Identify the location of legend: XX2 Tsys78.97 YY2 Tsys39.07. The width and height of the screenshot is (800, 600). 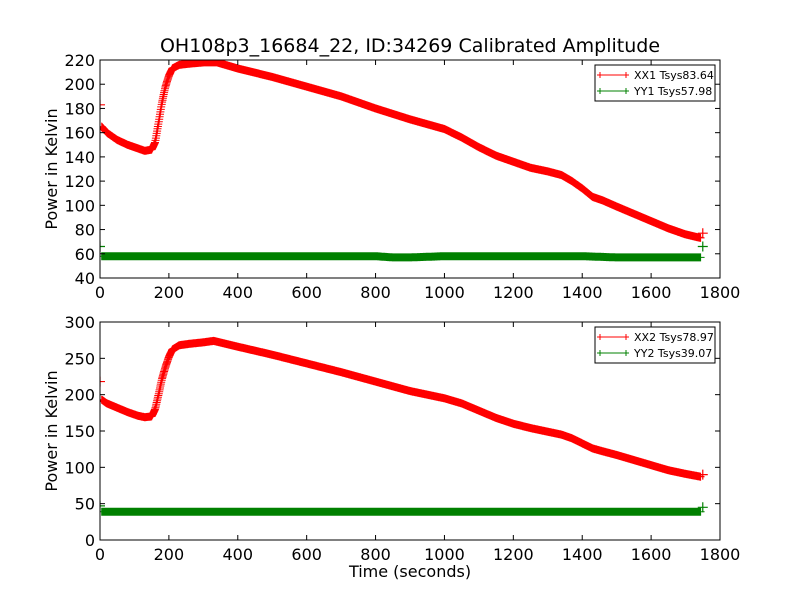
(655, 345).